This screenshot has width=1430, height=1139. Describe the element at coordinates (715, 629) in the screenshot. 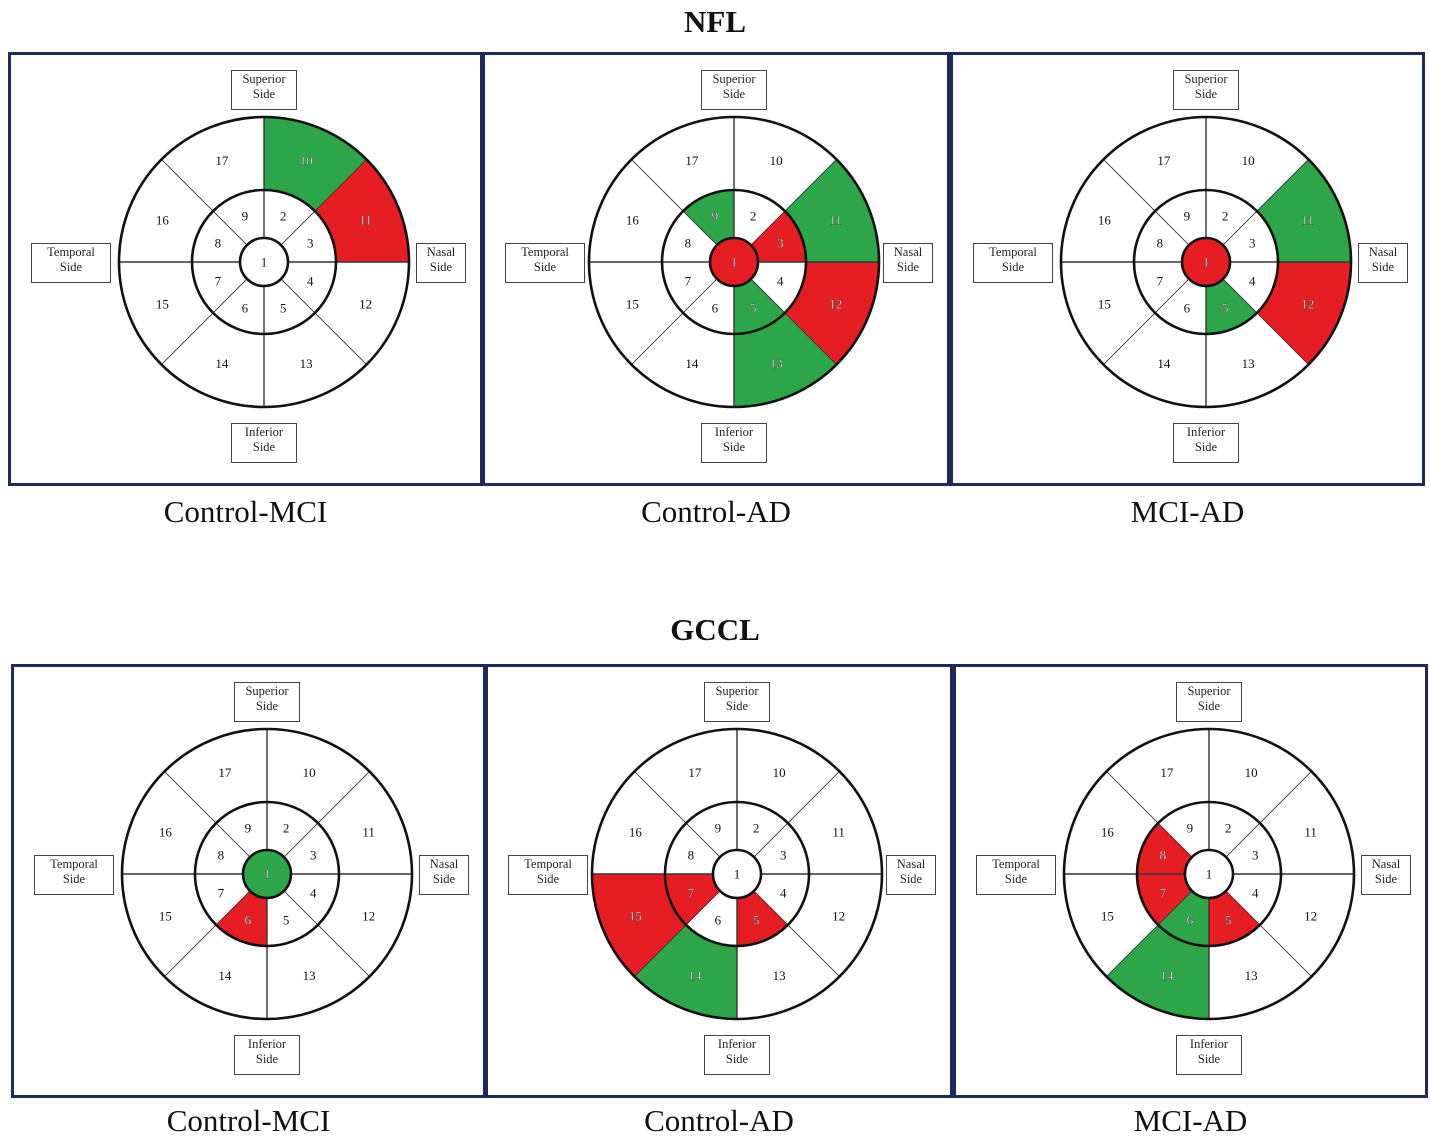

I see `section-title: GCCL` at that location.